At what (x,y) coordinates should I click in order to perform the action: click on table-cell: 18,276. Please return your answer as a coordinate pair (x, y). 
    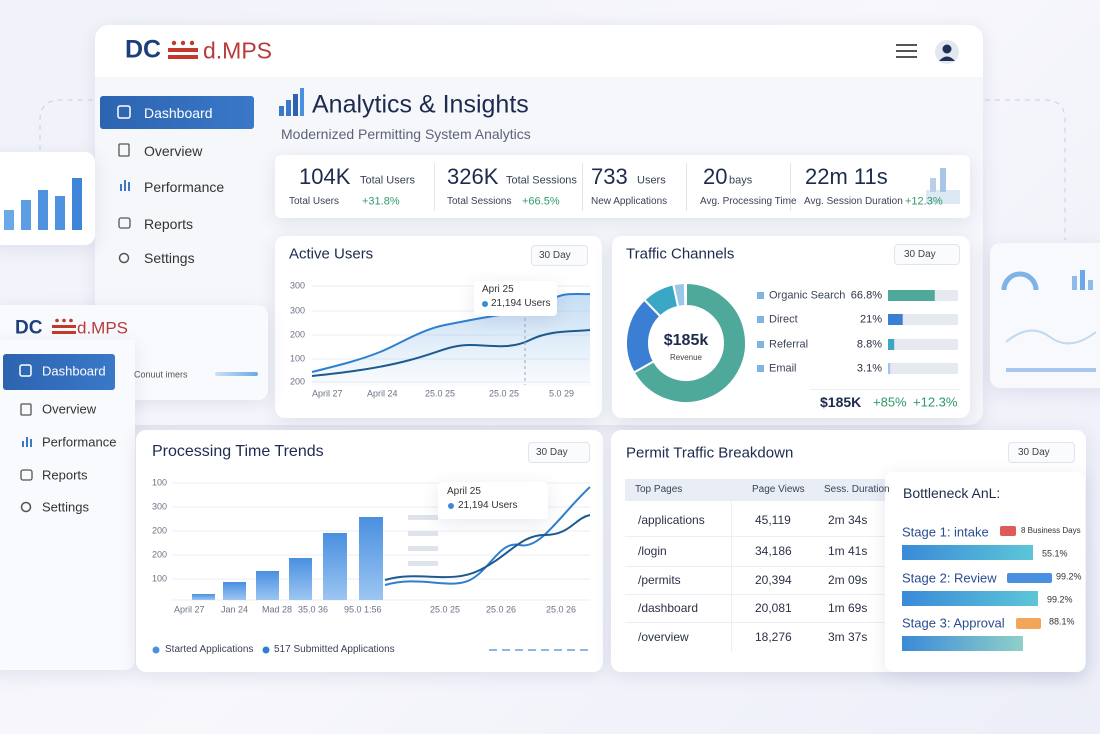
    Looking at the image, I should click on (773, 637).